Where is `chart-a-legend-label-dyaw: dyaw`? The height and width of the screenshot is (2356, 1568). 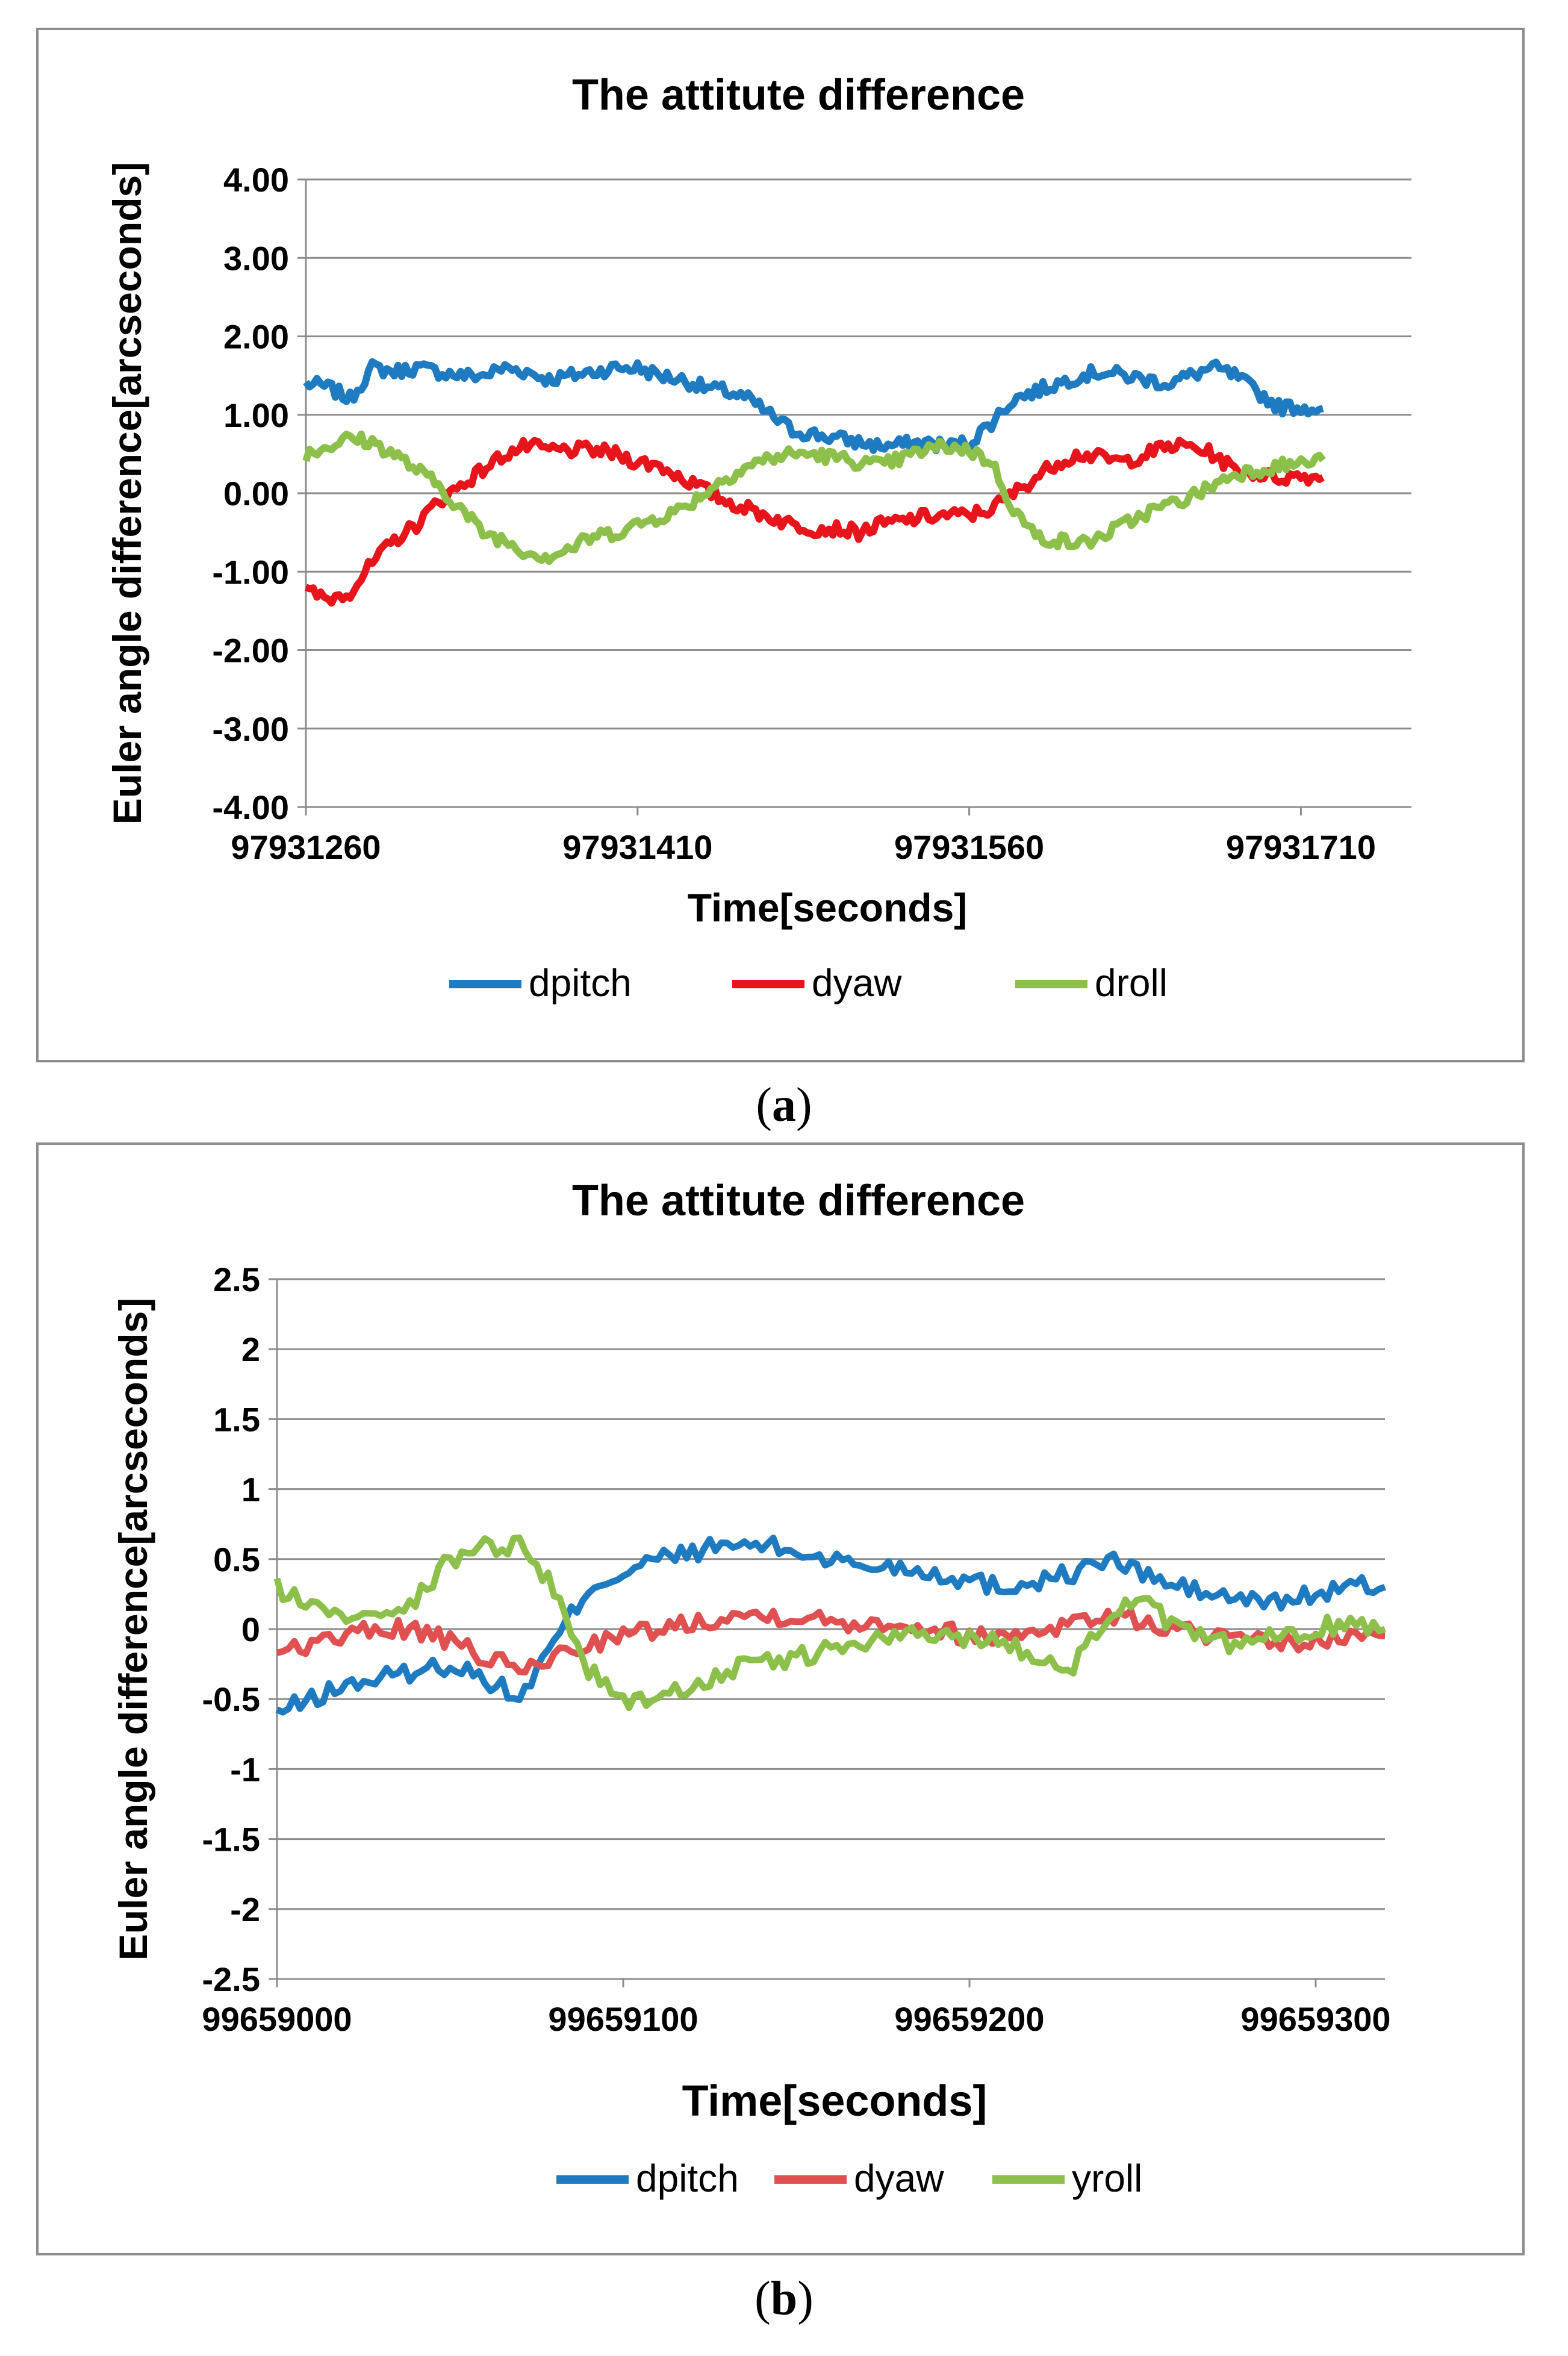 chart-a-legend-label-dyaw: dyaw is located at coordinates (857, 983).